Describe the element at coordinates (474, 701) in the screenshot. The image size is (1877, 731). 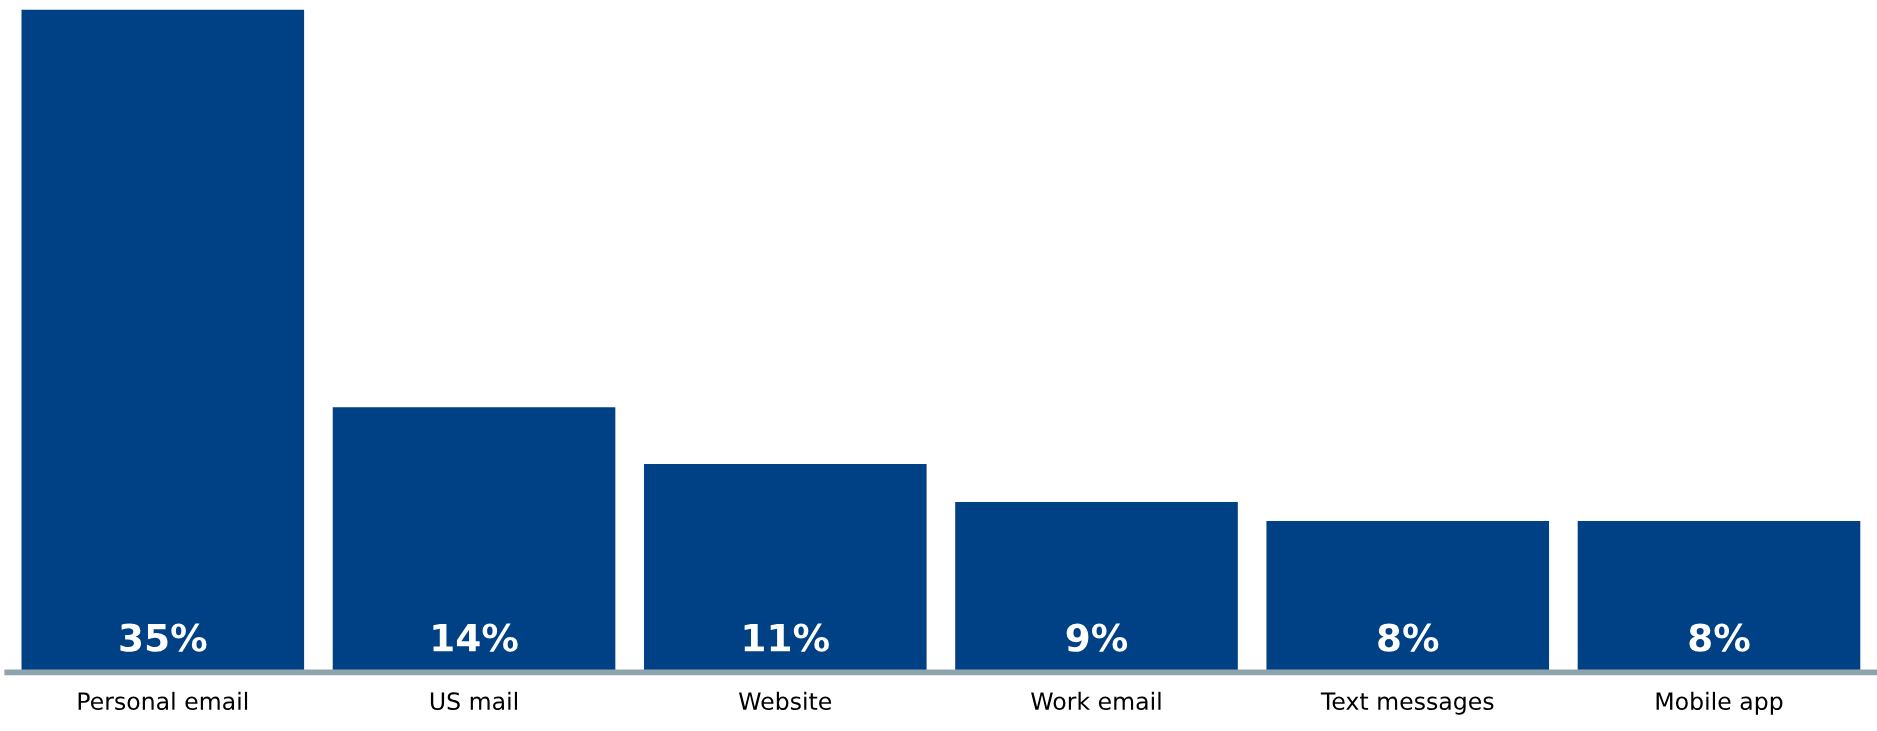
I see `x-tick-label: US mail` at that location.